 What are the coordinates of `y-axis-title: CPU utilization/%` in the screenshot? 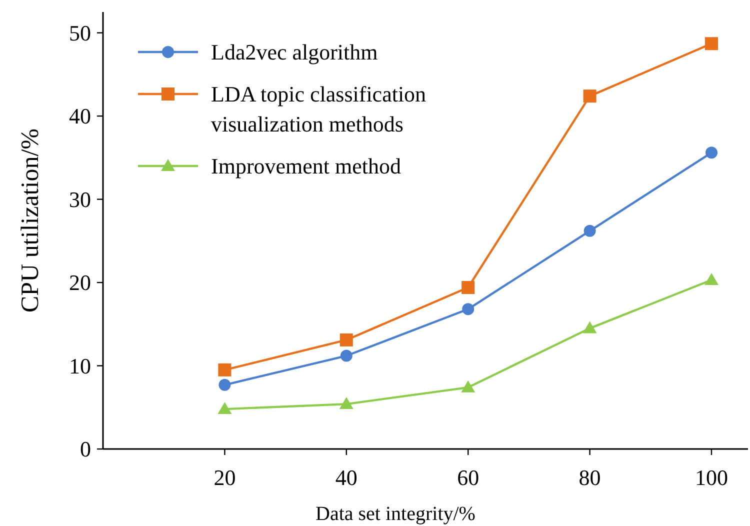 It's located at (30, 220).